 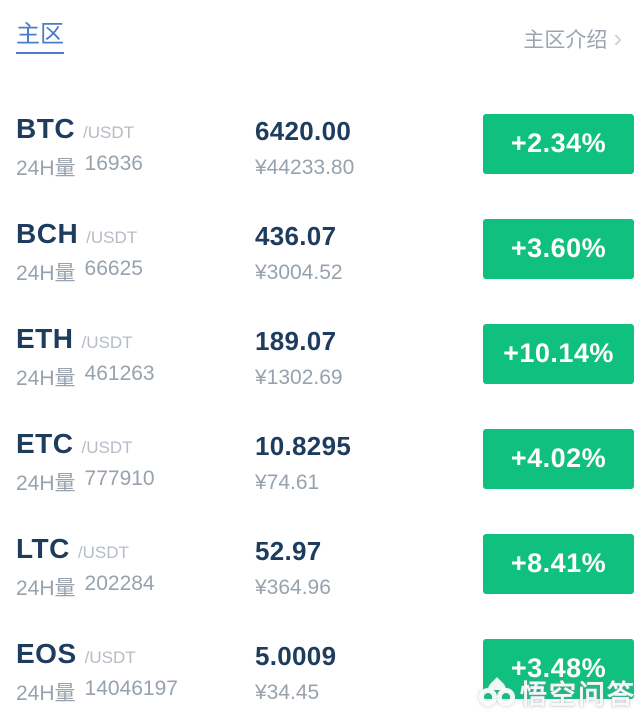 I want to click on volume-value: 14046197, so click(x=131, y=688).